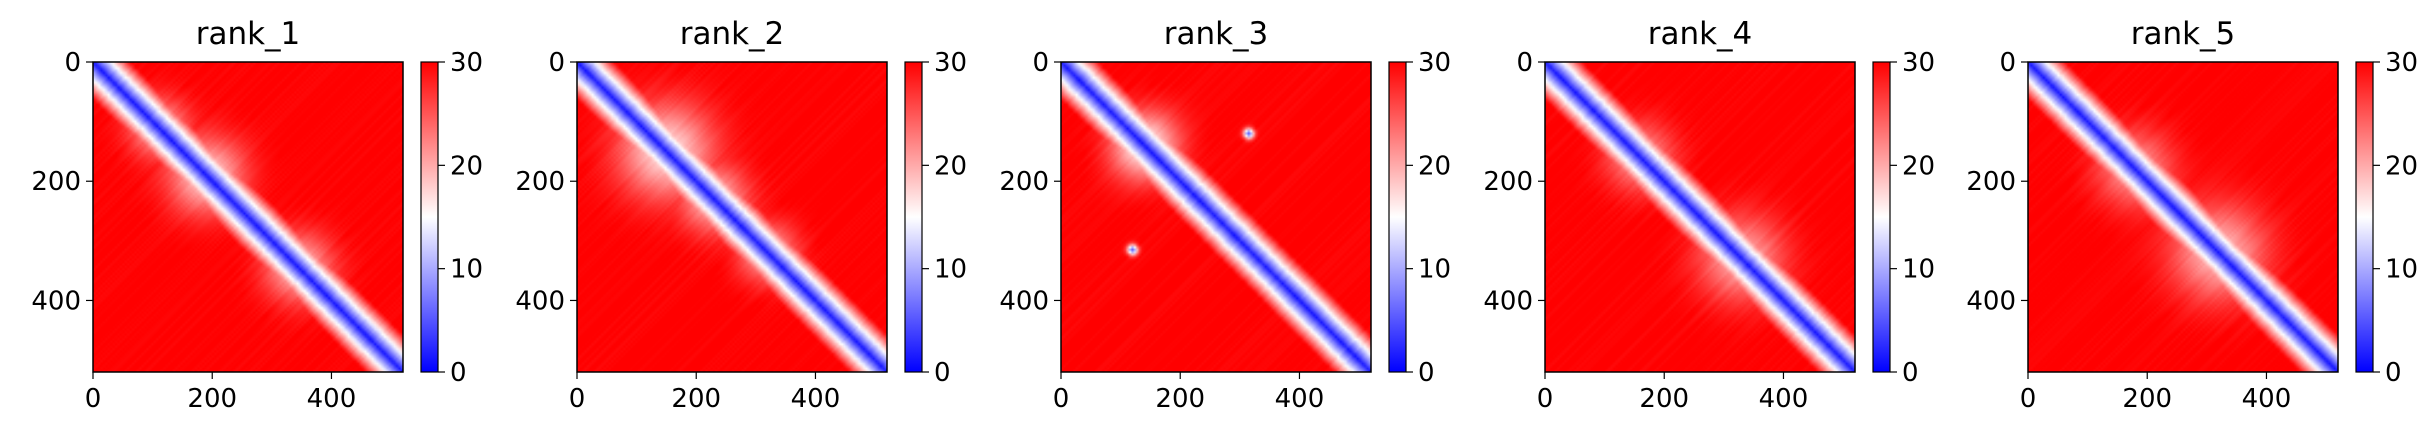  Describe the element at coordinates (248, 34) in the screenshot. I see `panel-title: rank_1` at that location.